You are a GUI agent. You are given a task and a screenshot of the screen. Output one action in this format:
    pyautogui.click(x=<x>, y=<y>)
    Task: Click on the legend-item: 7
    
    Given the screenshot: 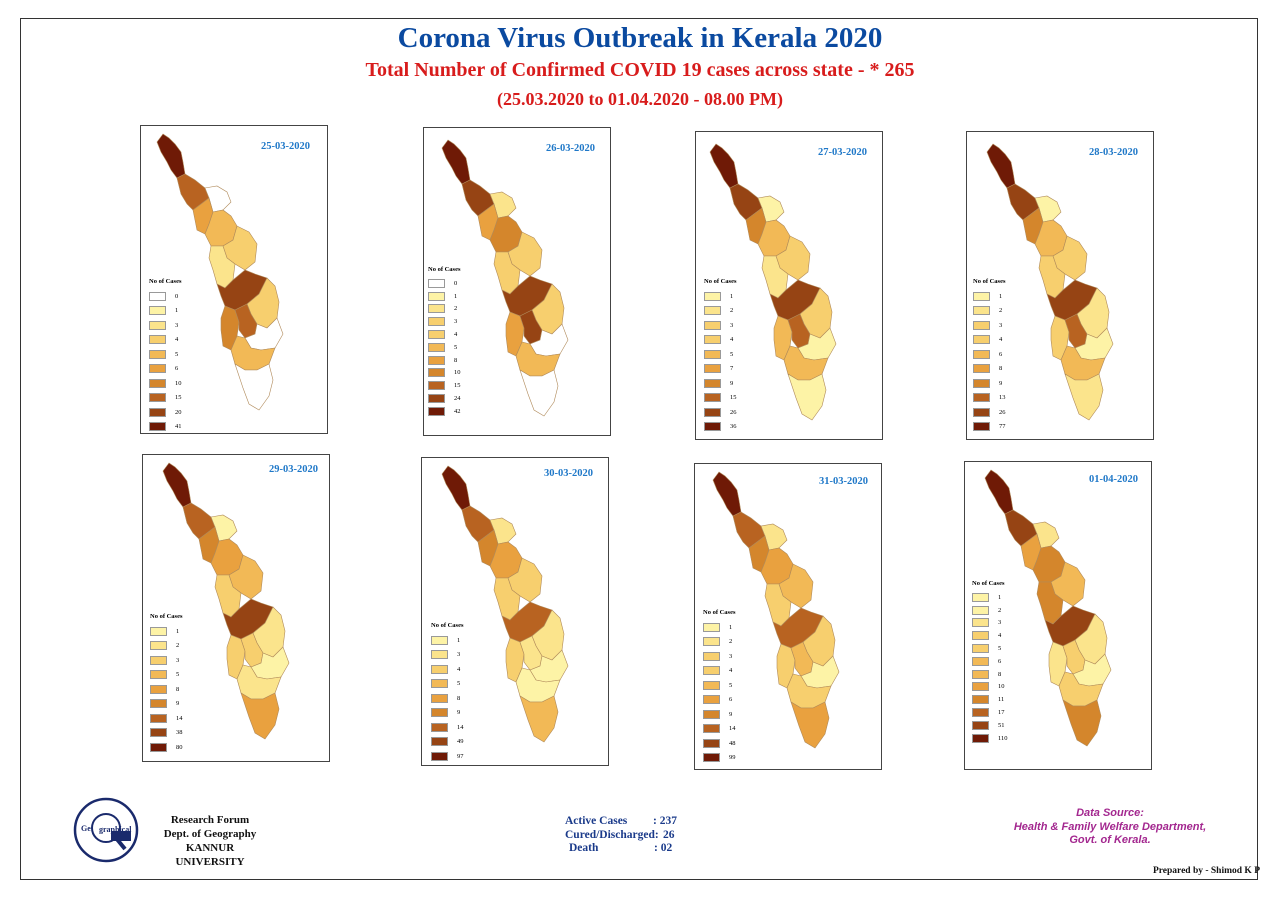 What is the action you would take?
    pyautogui.click(x=720, y=369)
    